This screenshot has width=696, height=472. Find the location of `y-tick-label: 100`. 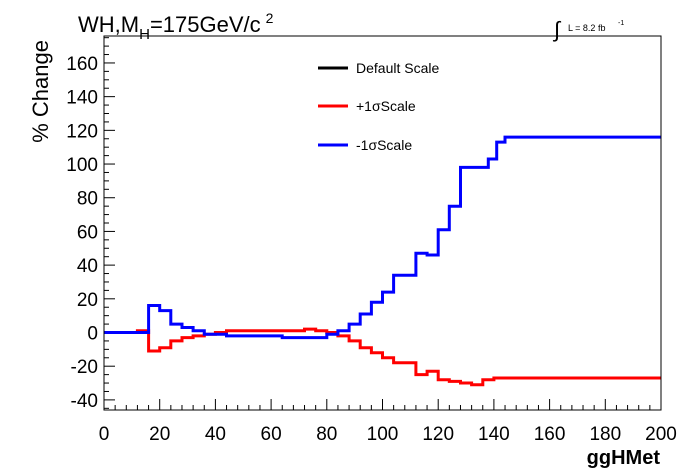

y-tick-label: 100 is located at coordinates (82, 165).